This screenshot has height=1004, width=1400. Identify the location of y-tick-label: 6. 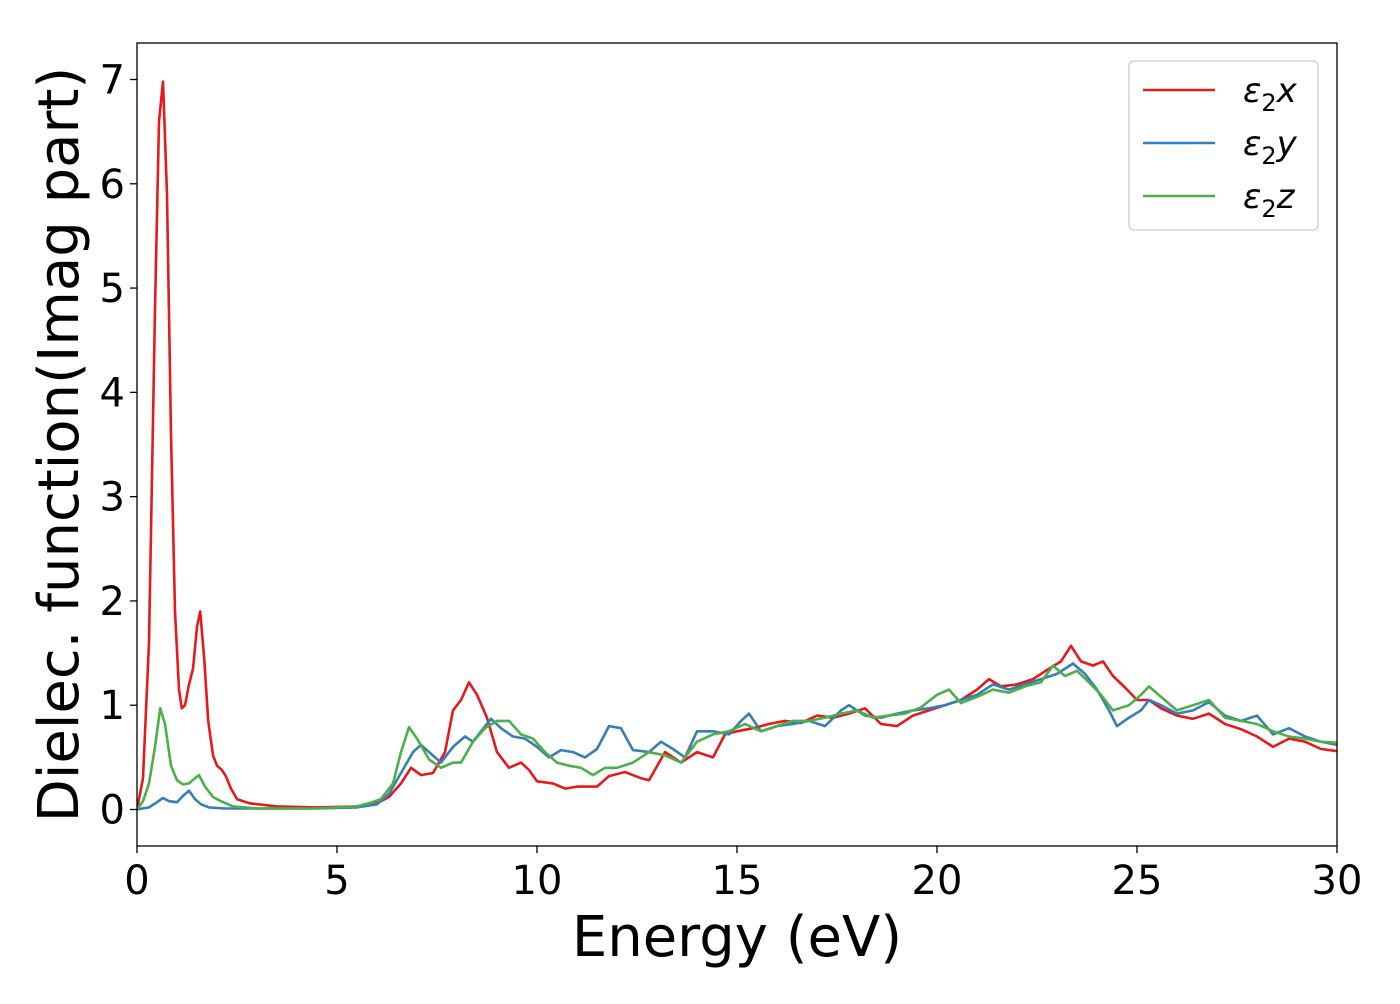
(112, 185).